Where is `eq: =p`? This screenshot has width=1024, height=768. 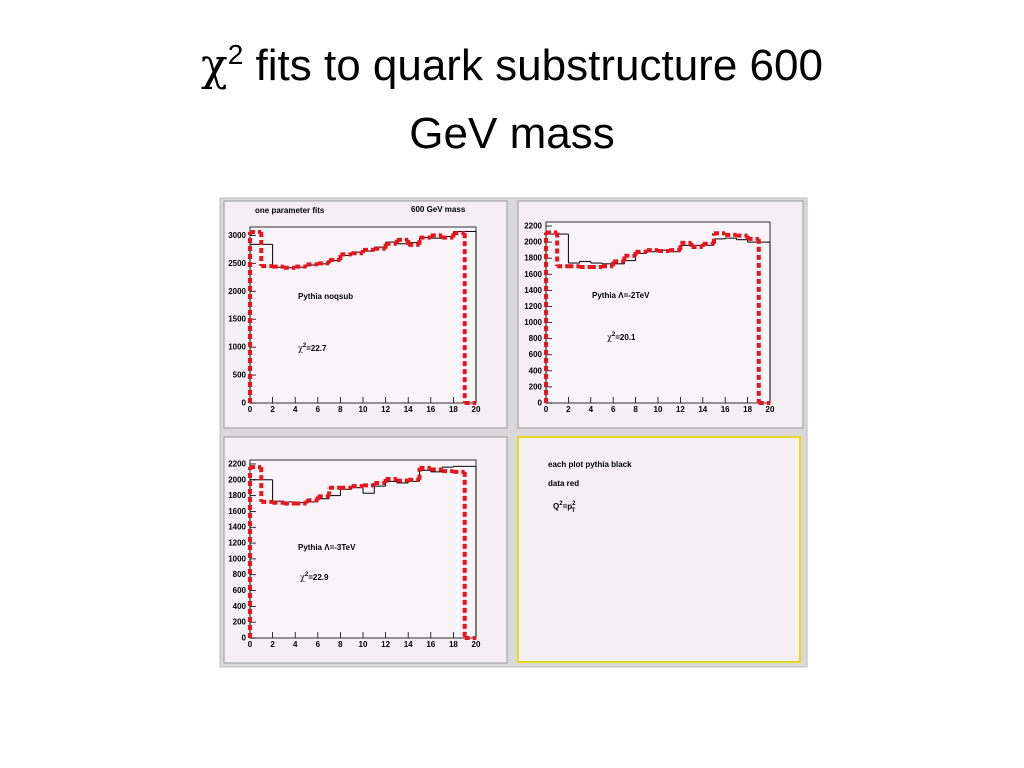
eq: =p is located at coordinates (568, 506).